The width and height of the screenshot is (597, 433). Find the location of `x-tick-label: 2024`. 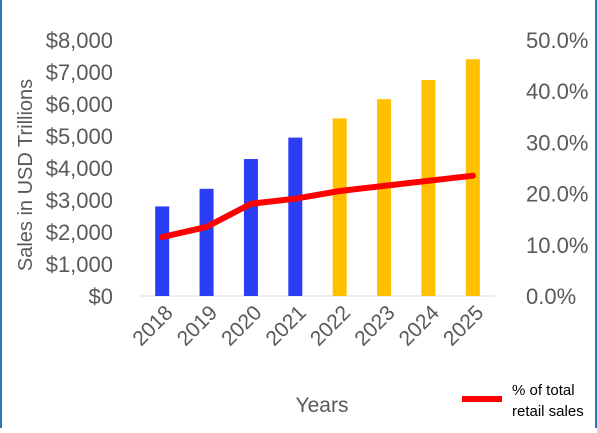

x-tick-label: 2024 is located at coordinates (420, 326).